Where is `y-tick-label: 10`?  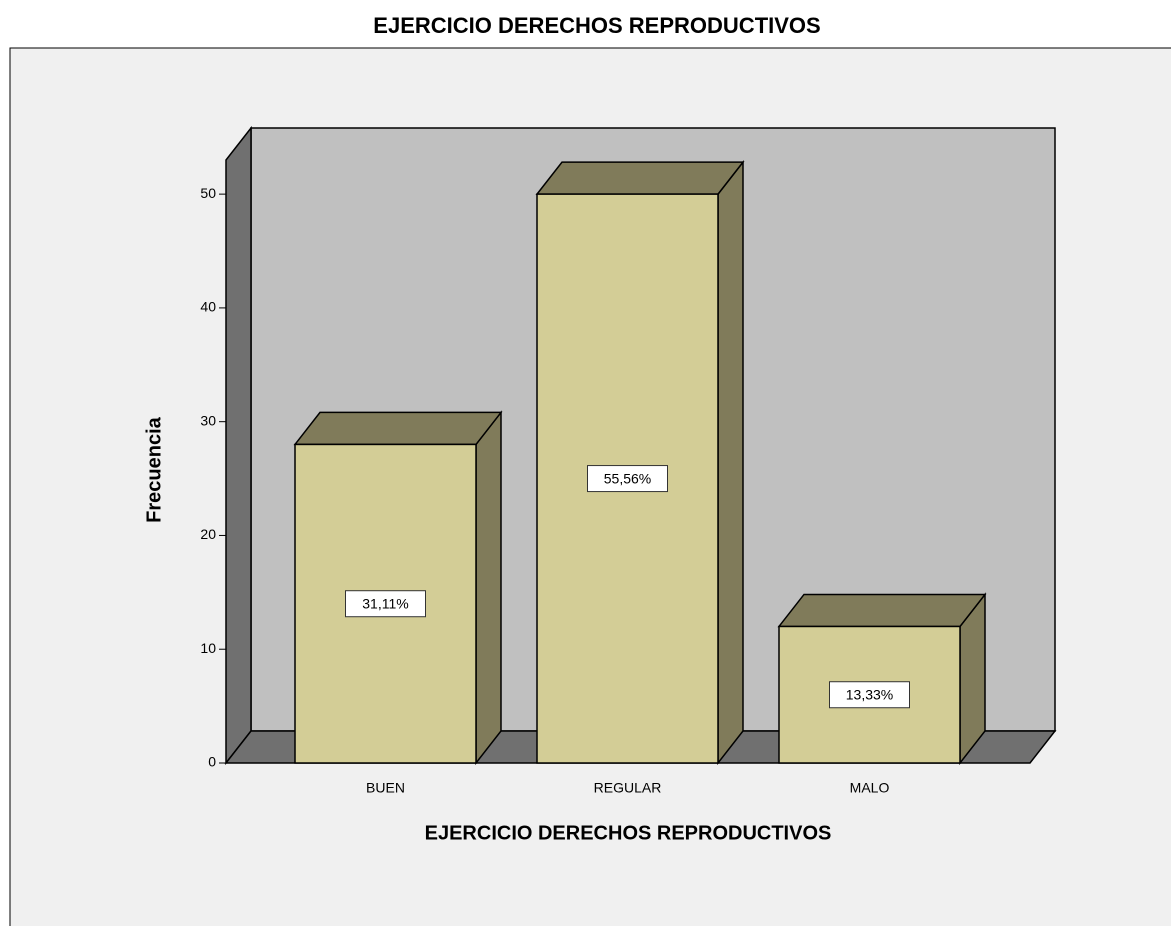 y-tick-label: 10 is located at coordinates (208, 648).